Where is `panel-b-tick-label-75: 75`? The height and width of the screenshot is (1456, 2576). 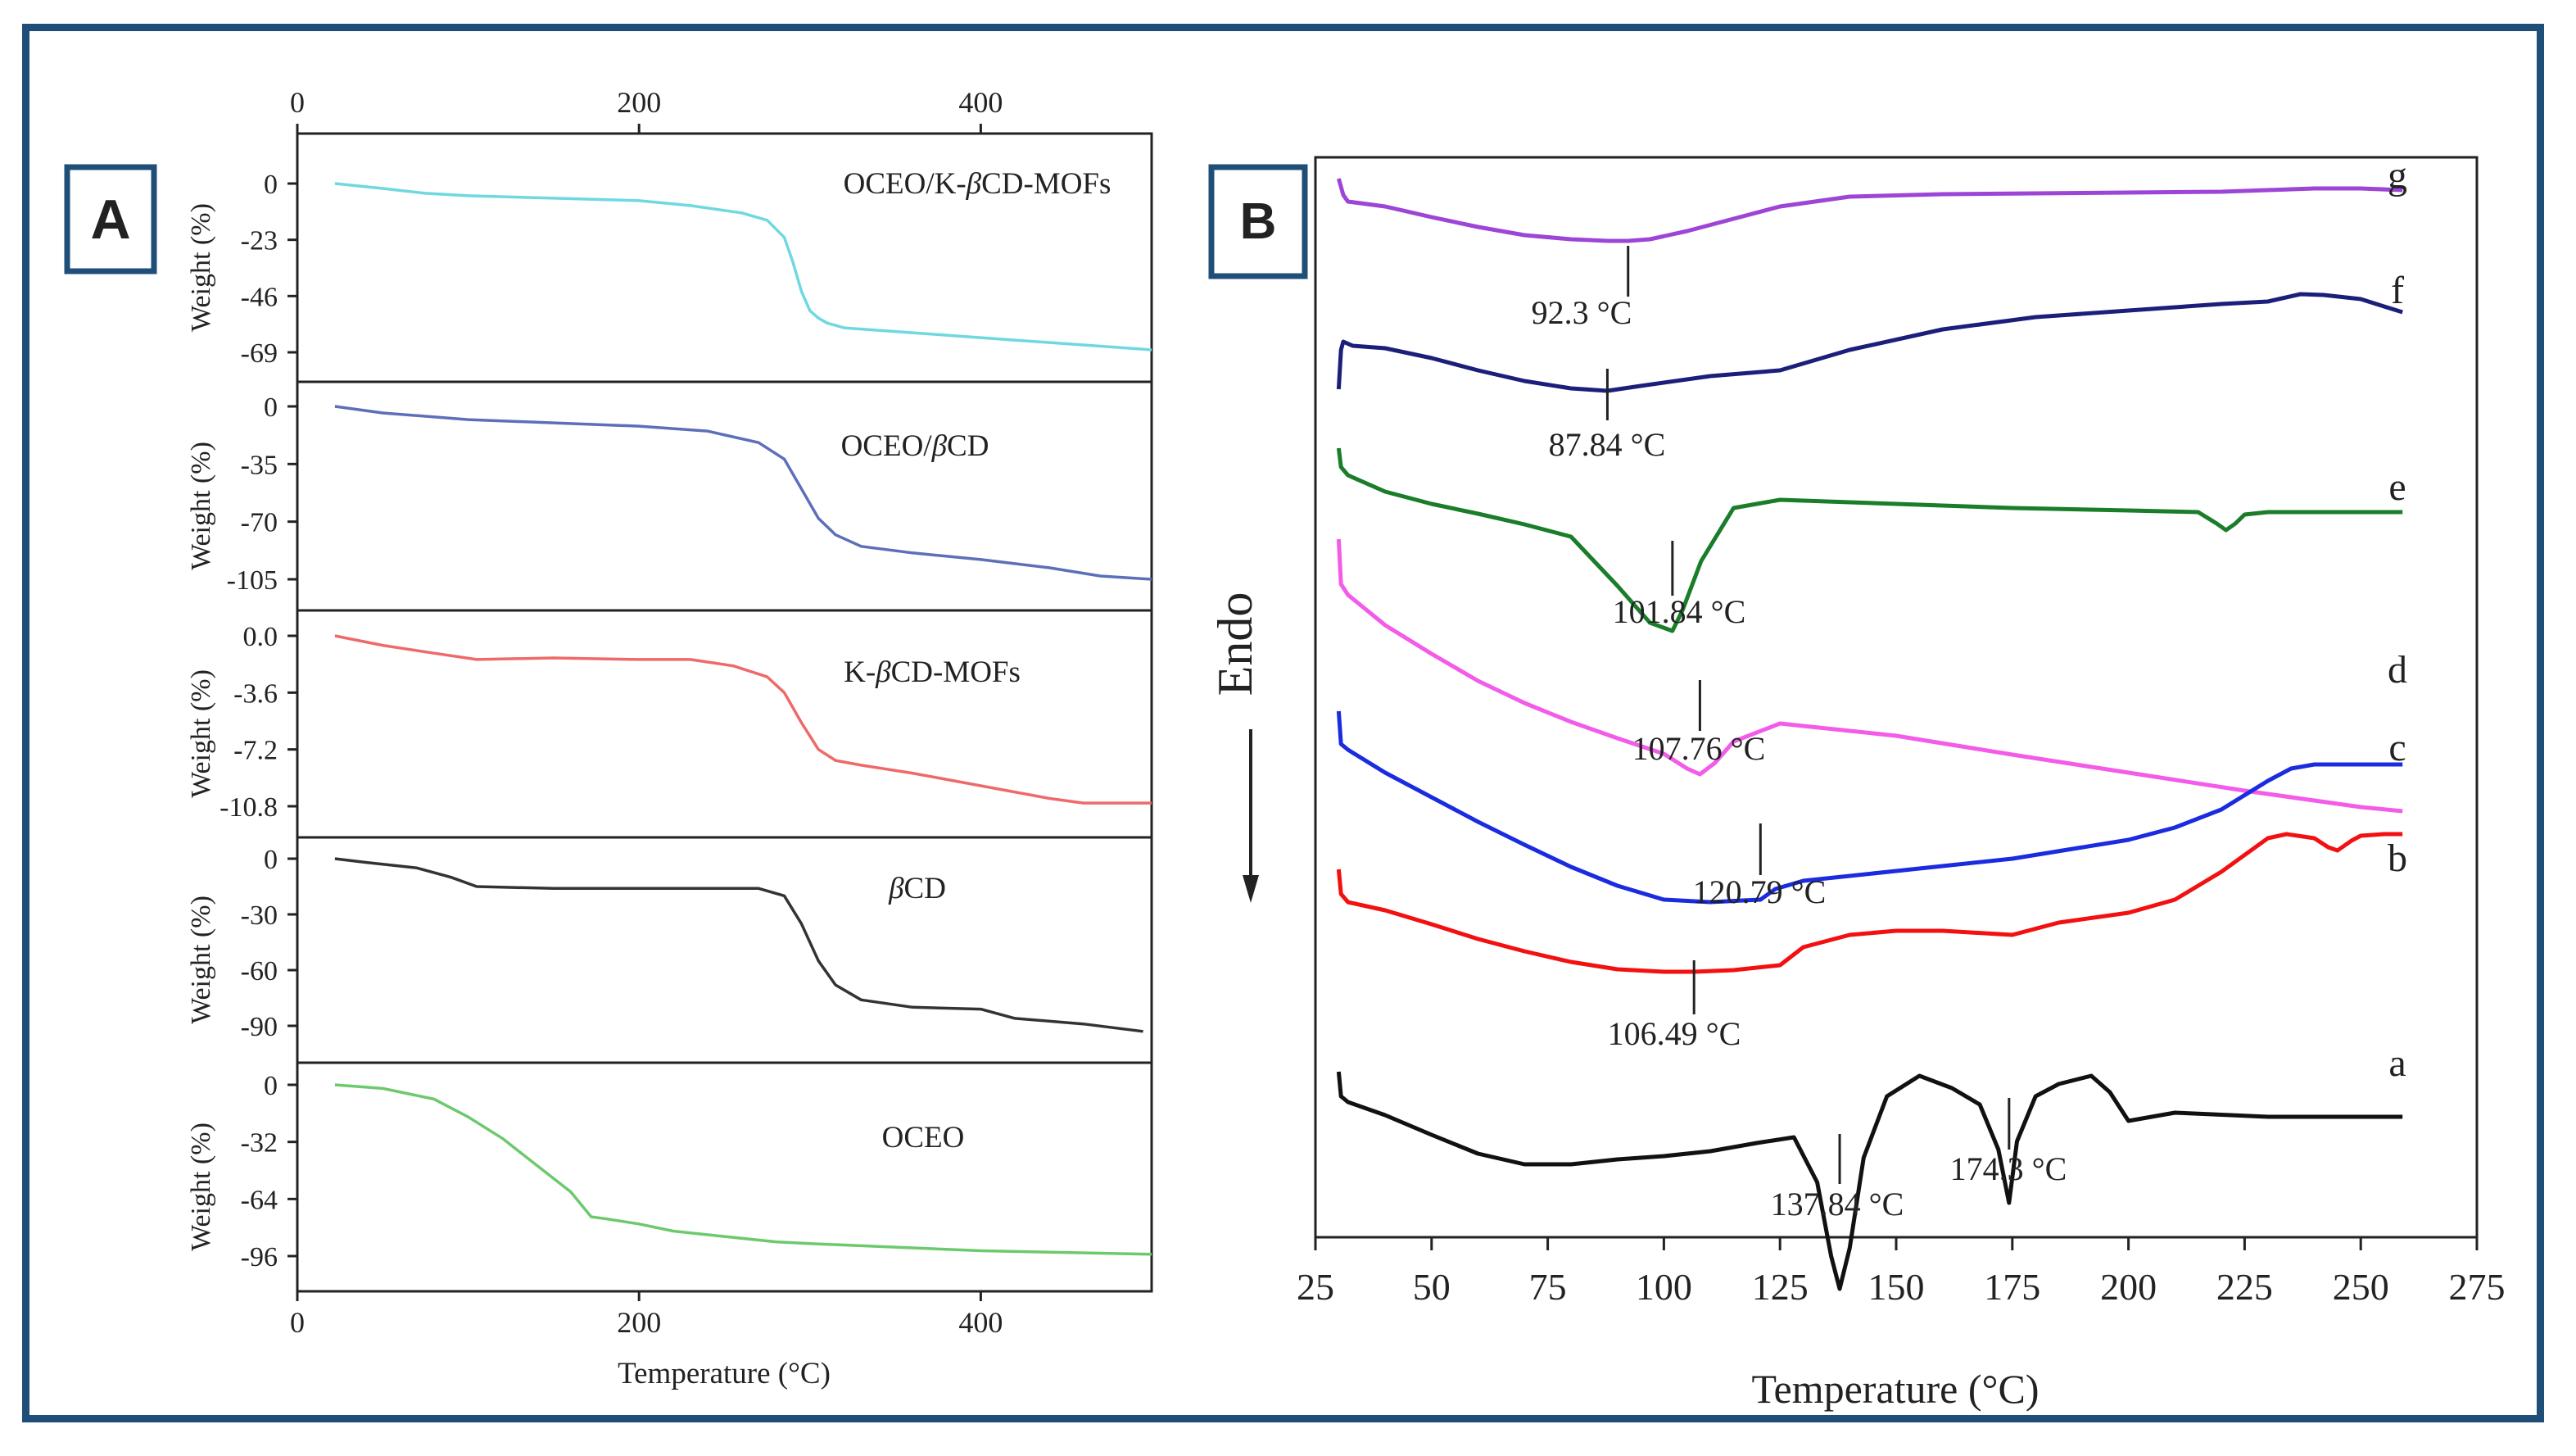
panel-b-tick-label-75: 75 is located at coordinates (1548, 1287).